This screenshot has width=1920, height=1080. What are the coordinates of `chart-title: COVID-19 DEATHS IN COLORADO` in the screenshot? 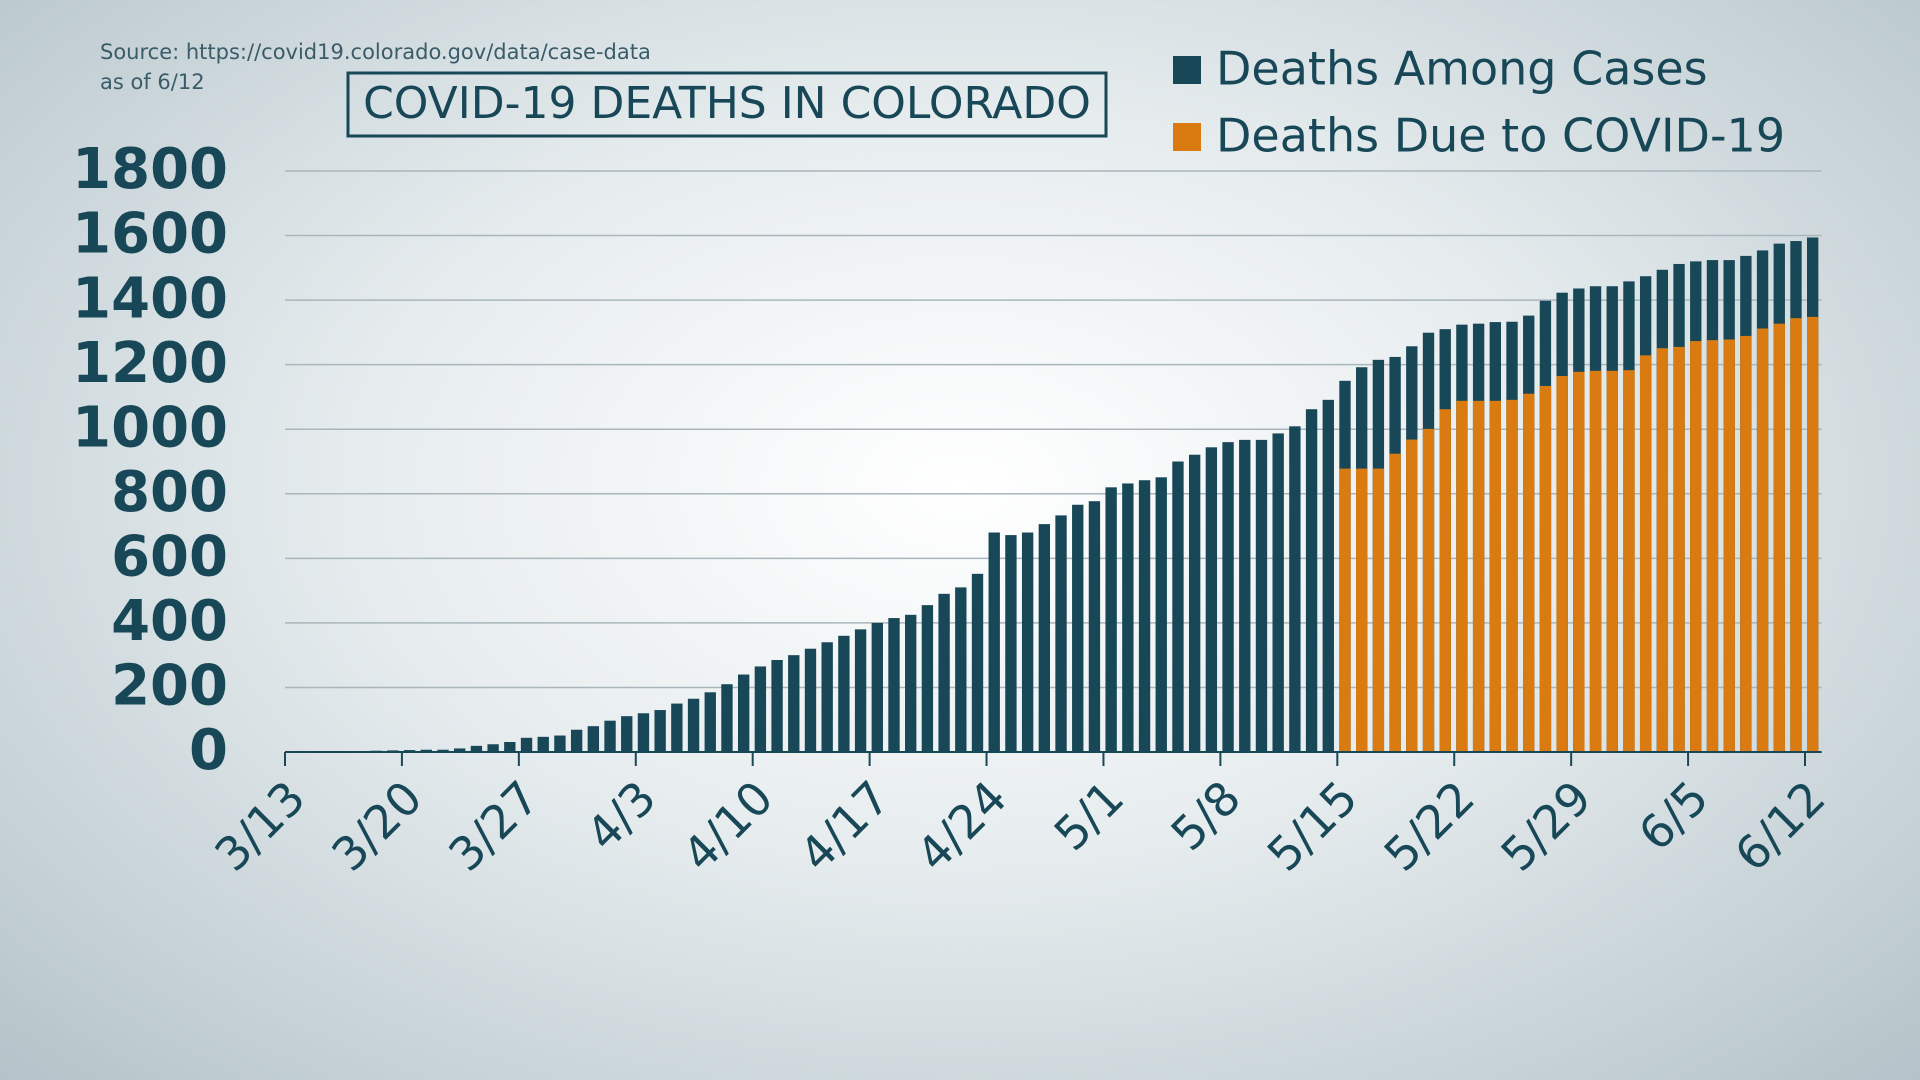 It's located at (727, 103).